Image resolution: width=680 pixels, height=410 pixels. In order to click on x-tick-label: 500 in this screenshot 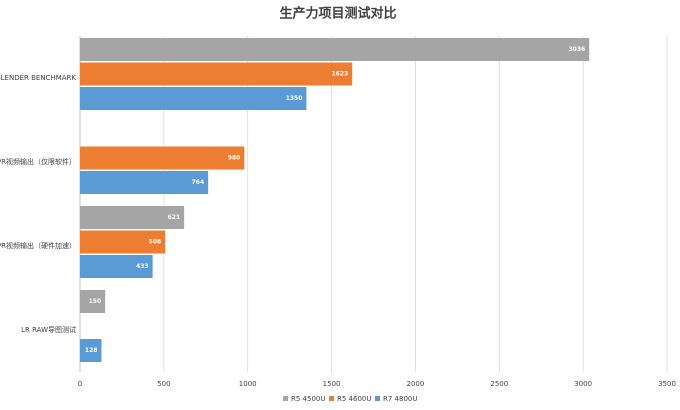, I will do `click(163, 384)`.